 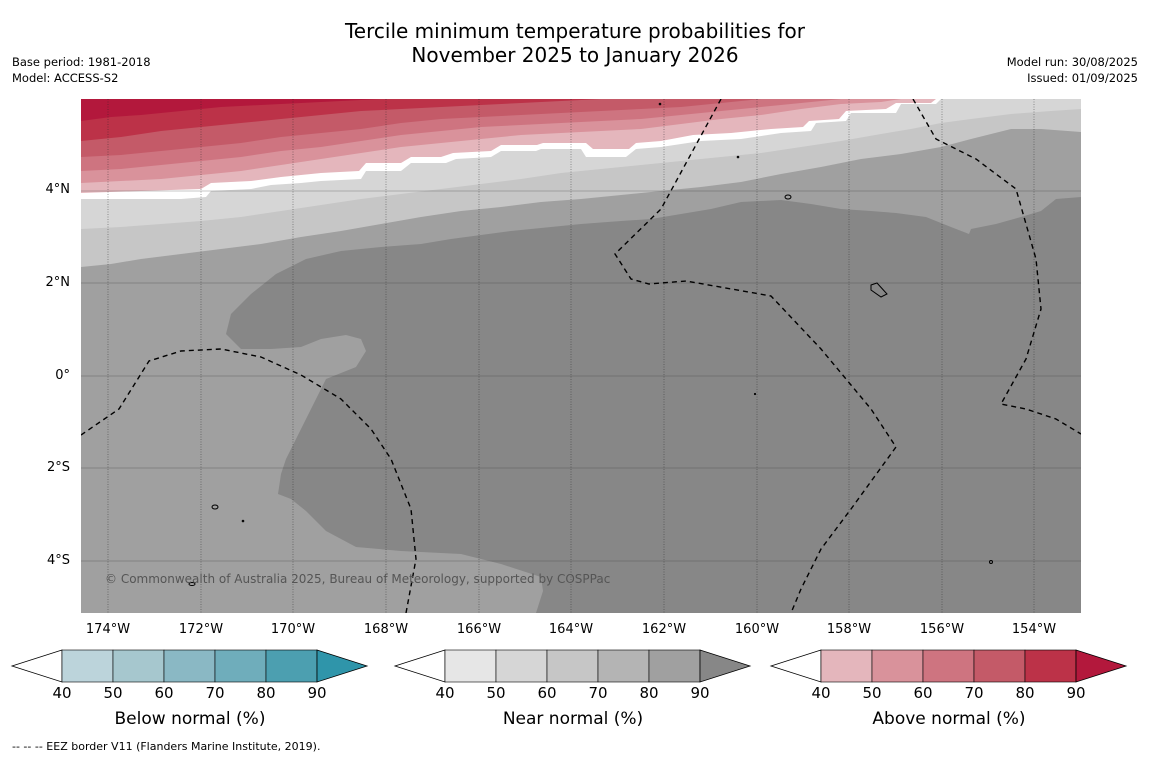 I want to click on title-line-2: November 2025 to January 2026, so click(x=575, y=55).